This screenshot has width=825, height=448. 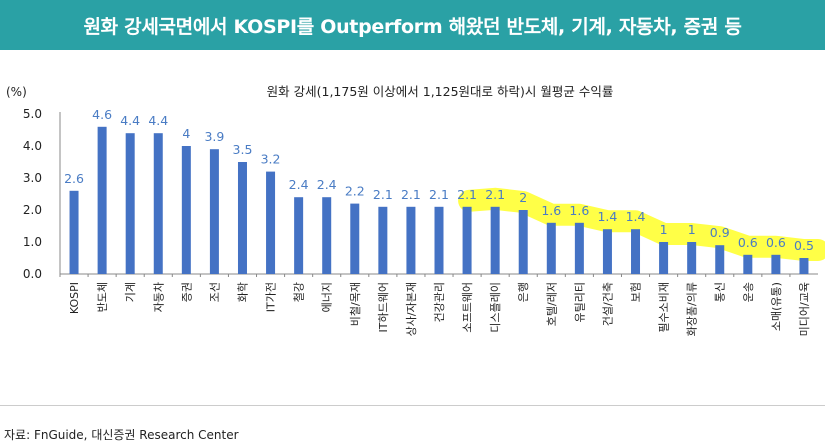 What do you see at coordinates (804, 309) in the screenshot?
I see `x-tick-label: 미디어/교육` at bounding box center [804, 309].